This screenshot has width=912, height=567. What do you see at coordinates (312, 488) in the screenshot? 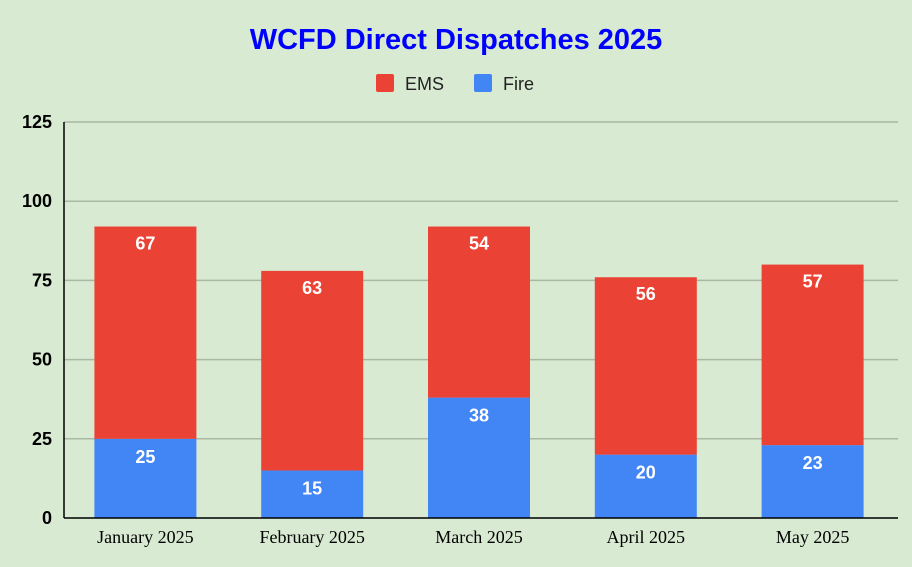
I see `data-label-fire-2: 15` at bounding box center [312, 488].